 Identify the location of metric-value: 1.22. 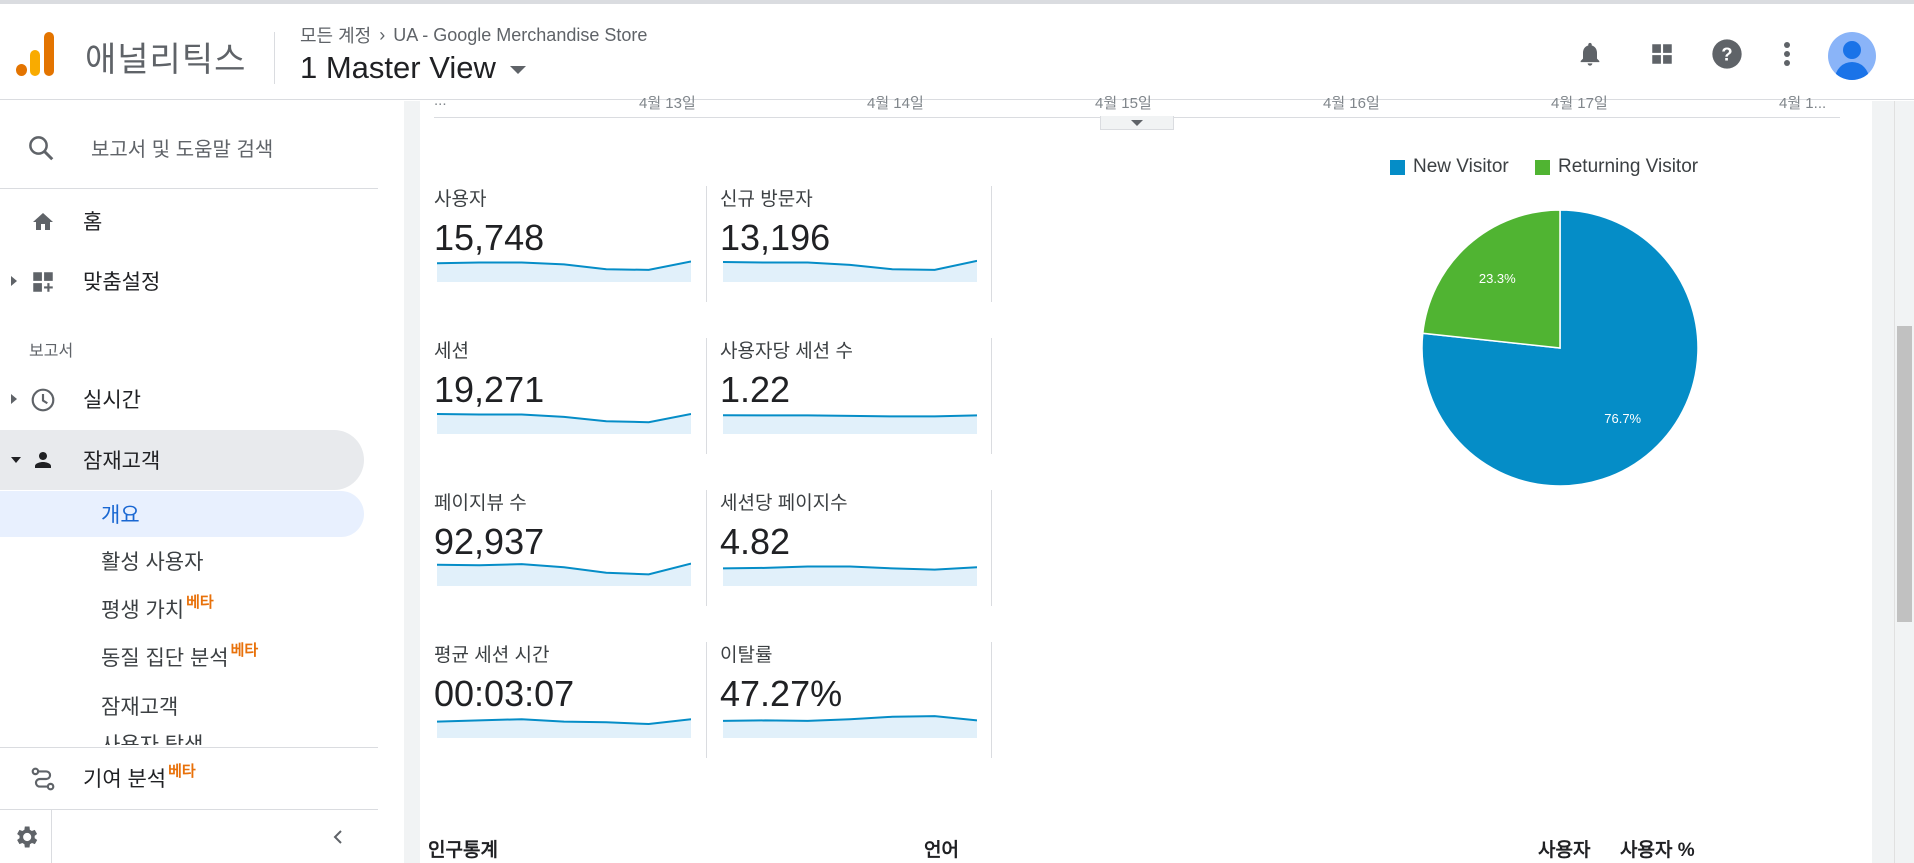
(755, 389).